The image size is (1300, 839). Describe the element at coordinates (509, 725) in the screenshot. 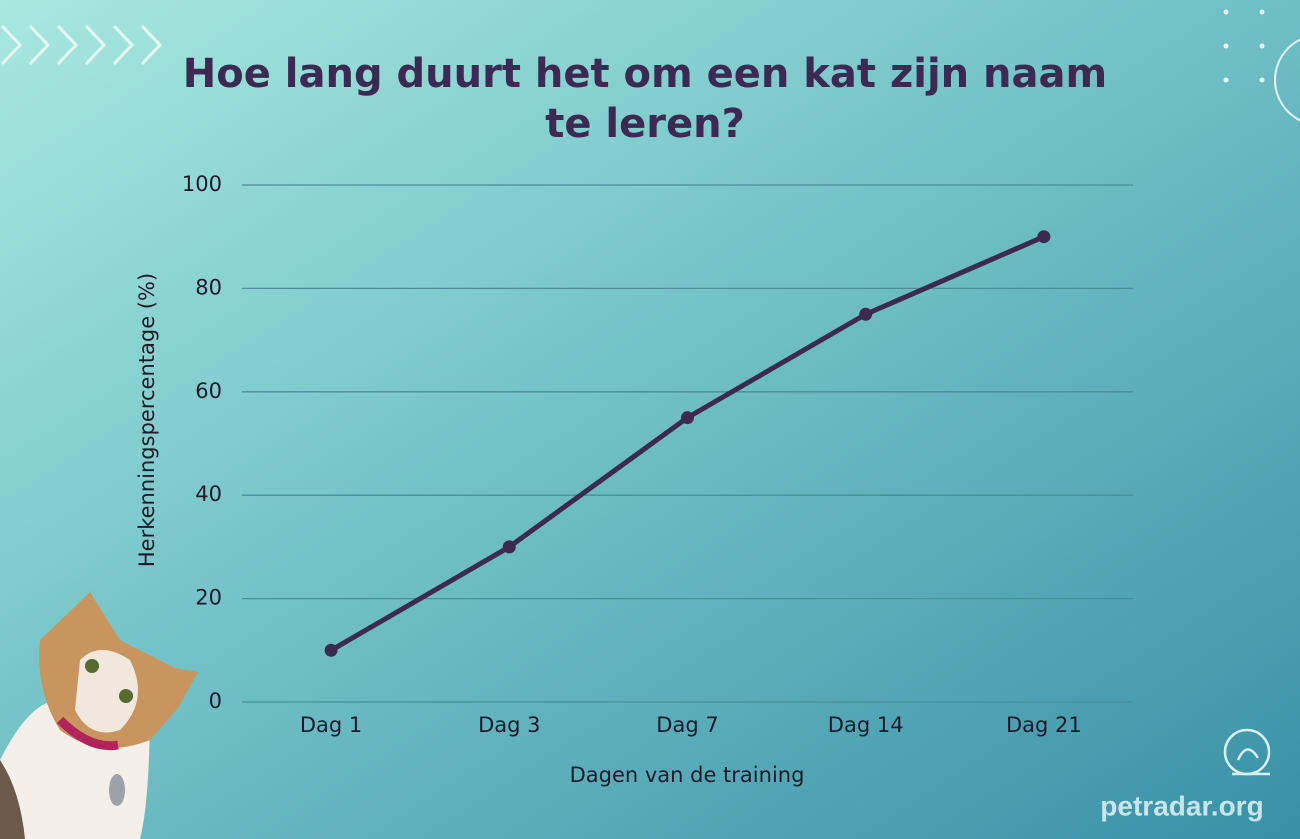

I see `x-tick-label: Dag 3` at that location.